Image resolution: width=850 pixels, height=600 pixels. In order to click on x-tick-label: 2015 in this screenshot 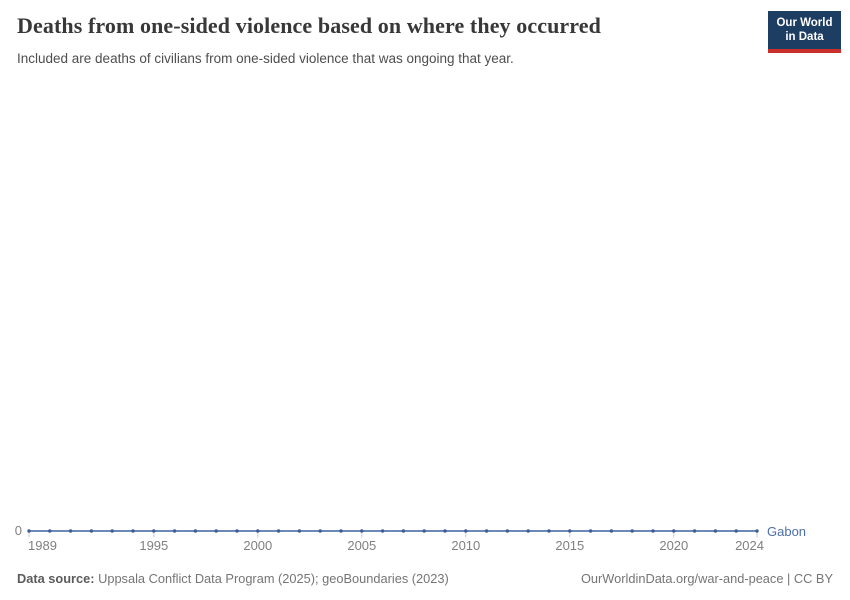, I will do `click(570, 545)`.